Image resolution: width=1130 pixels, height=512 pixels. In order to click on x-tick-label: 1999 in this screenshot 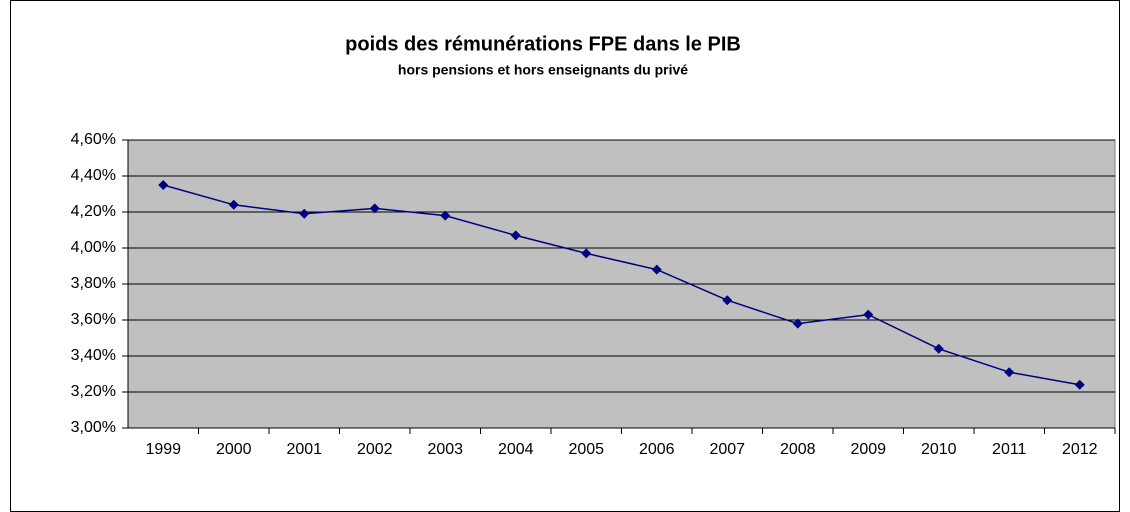, I will do `click(163, 449)`.